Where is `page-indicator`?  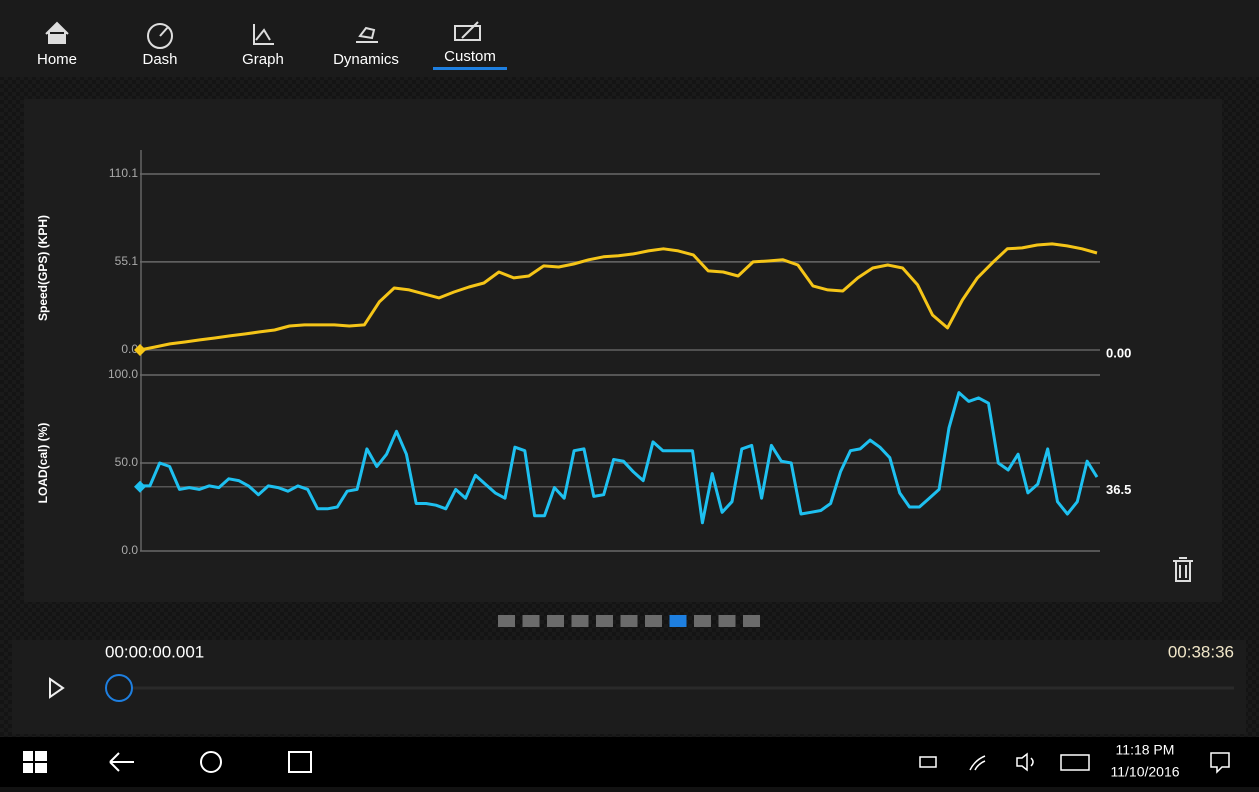
page-indicator is located at coordinates (629, 621).